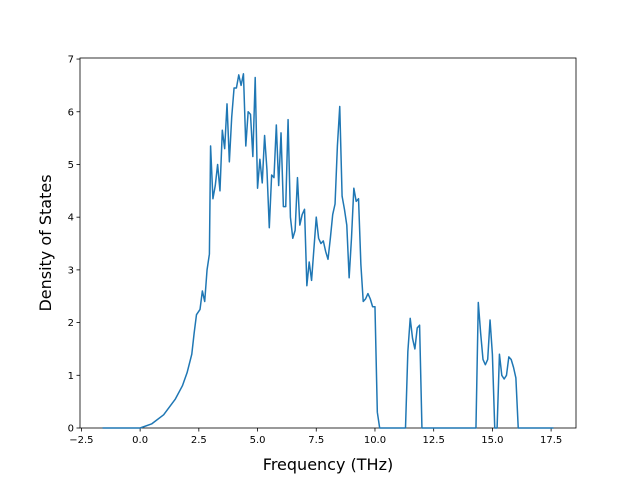 This screenshot has height=484, width=640. I want to click on x-tick-label: 15.0, so click(492, 440).